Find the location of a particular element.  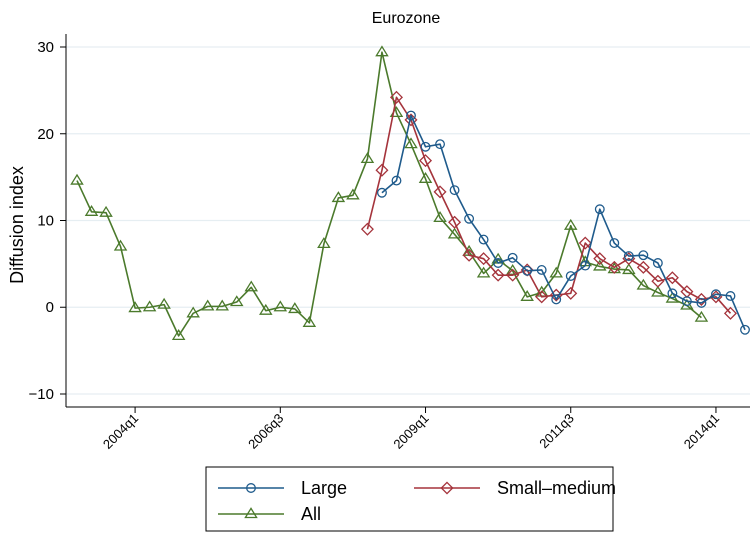

x-tick-label: 2006q3 is located at coordinates (265, 431).